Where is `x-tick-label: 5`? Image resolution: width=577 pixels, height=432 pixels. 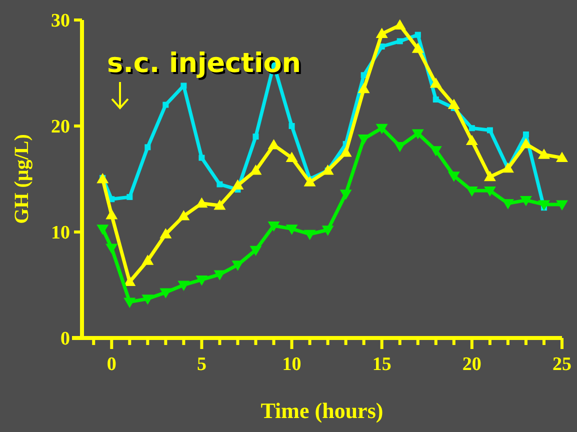
x-tick-label: 5 is located at coordinates (201, 364).